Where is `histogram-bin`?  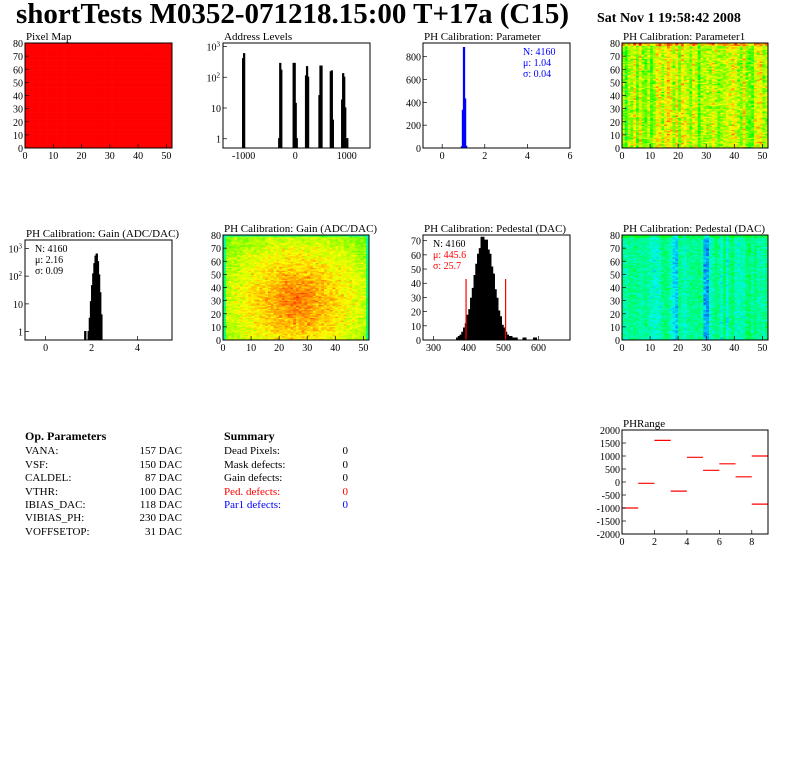 histogram-bin is located at coordinates (321, 106).